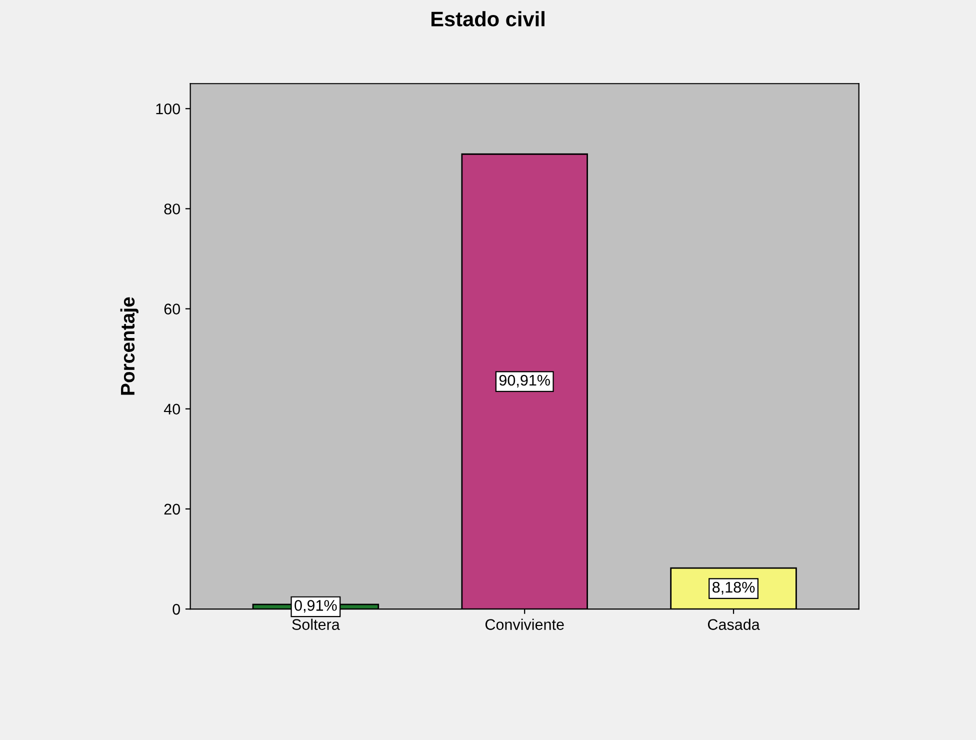 Image resolution: width=976 pixels, height=740 pixels. Describe the element at coordinates (734, 624) in the screenshot. I see `x-tick-label: Casada` at that location.